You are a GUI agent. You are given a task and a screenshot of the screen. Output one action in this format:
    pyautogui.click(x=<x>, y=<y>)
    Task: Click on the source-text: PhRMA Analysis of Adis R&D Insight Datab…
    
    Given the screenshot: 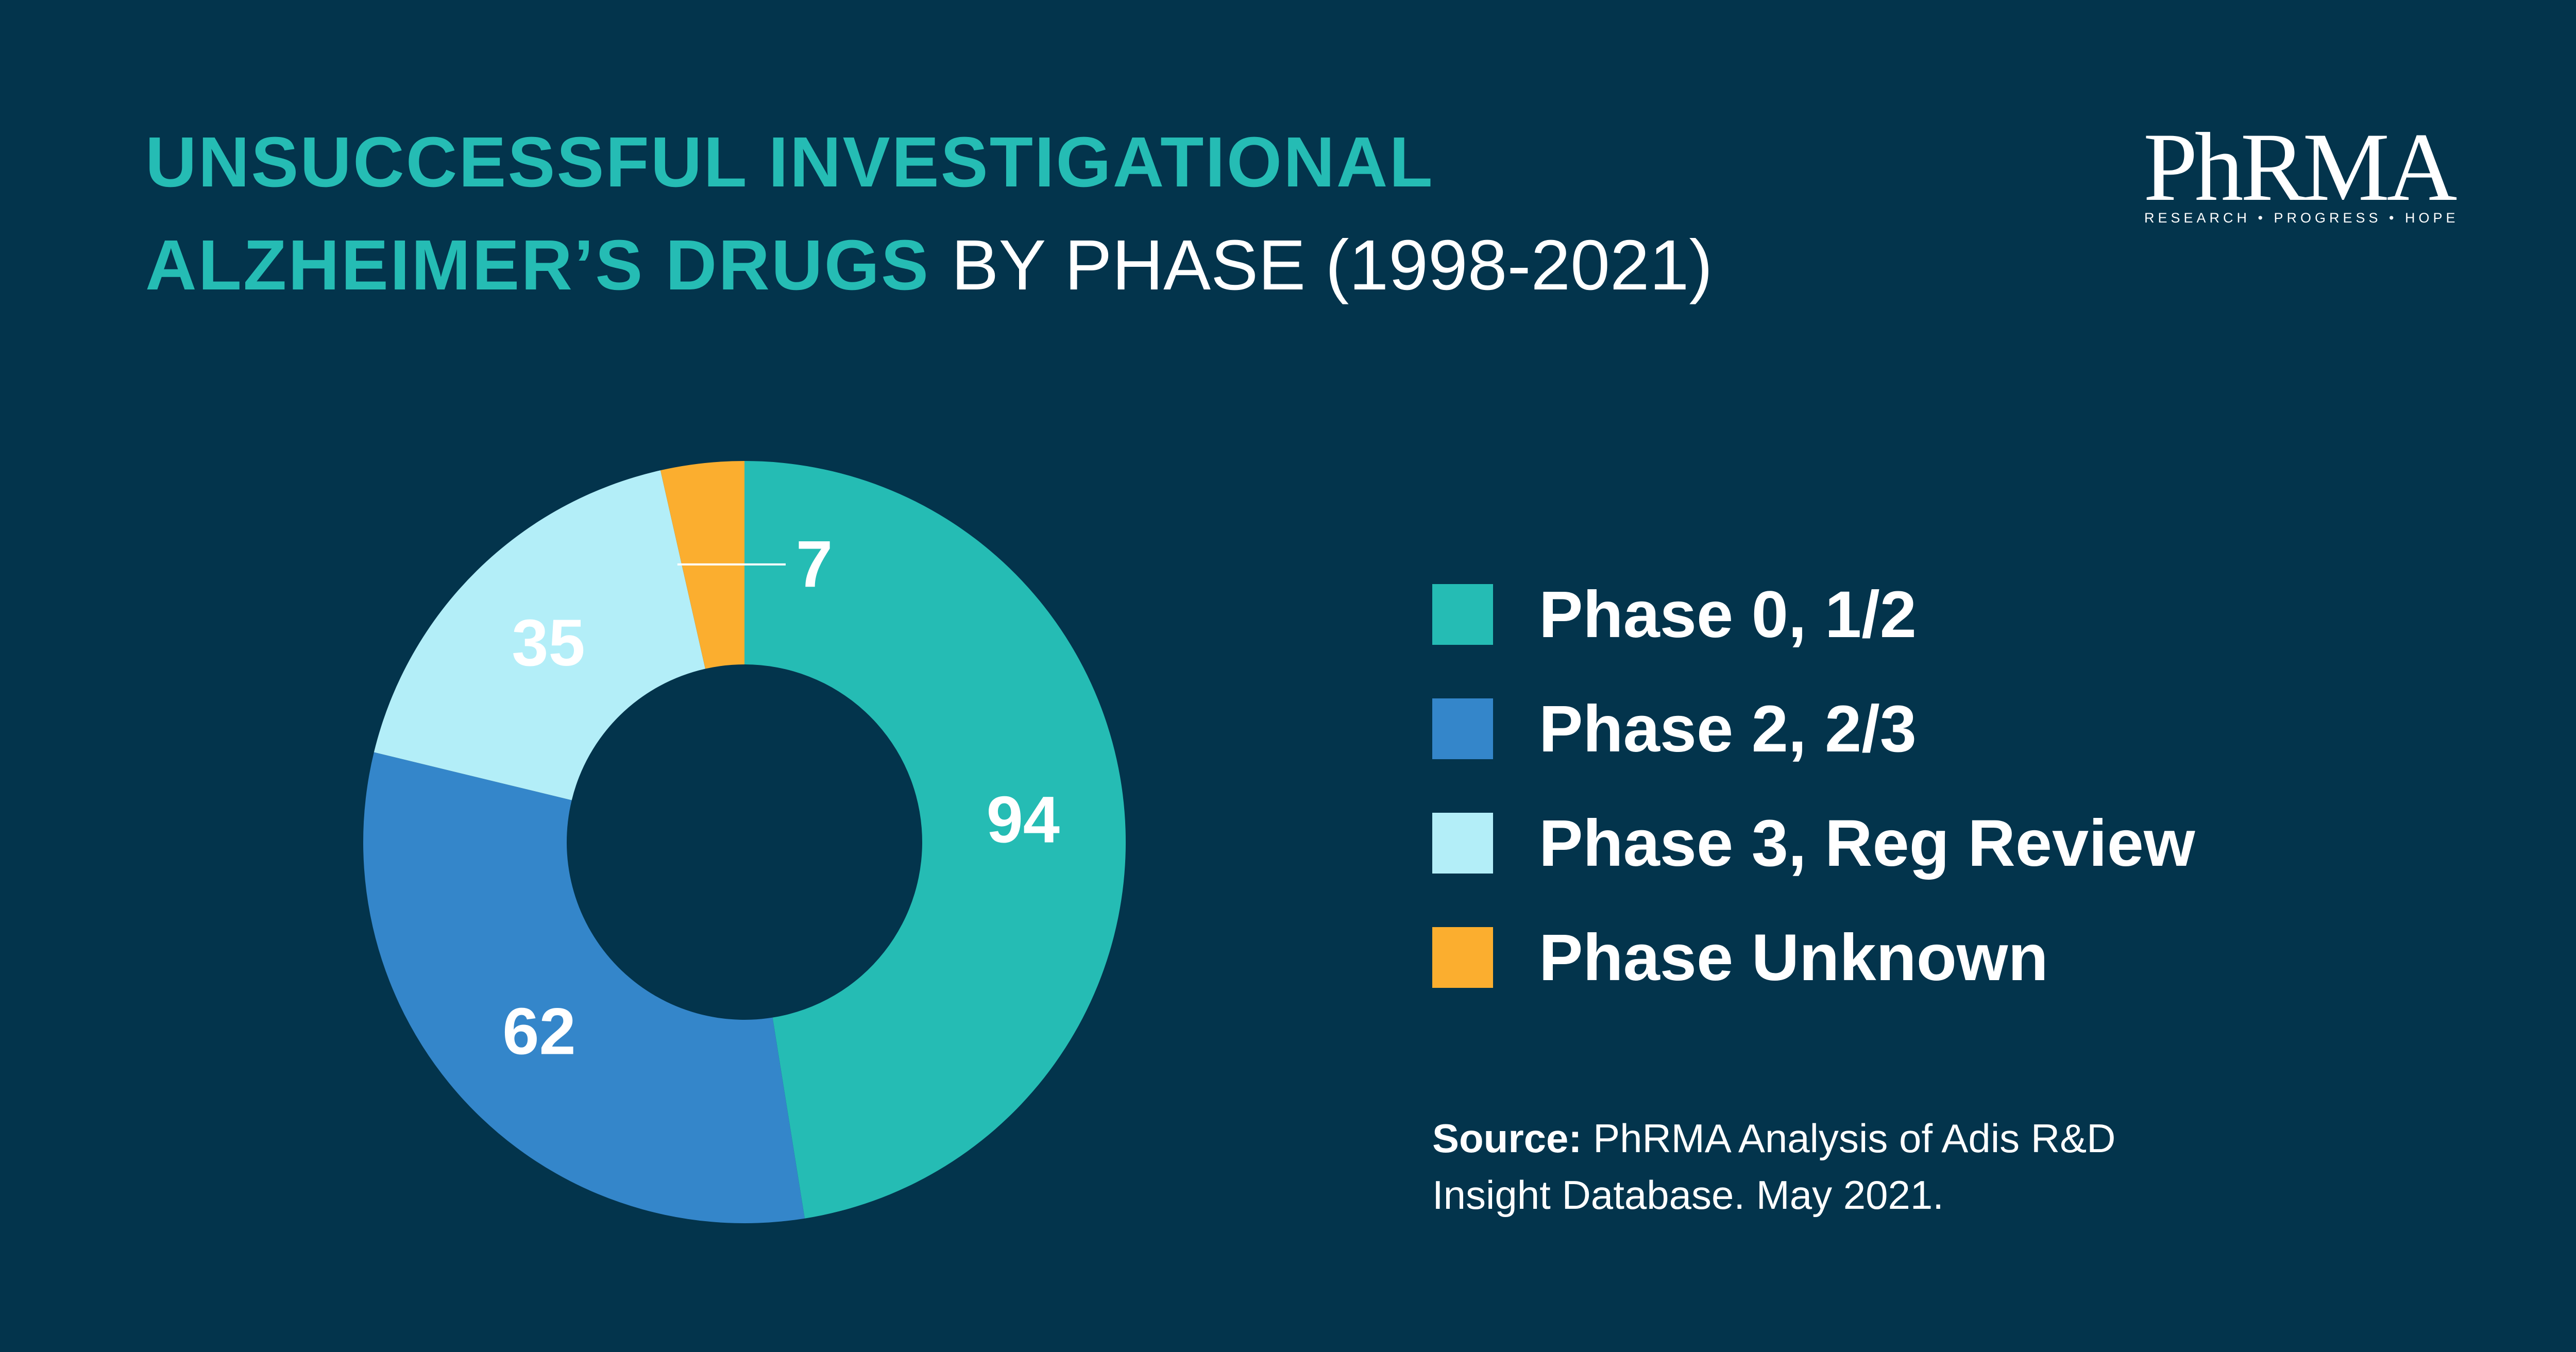 What is the action you would take?
    pyautogui.click(x=1774, y=1167)
    